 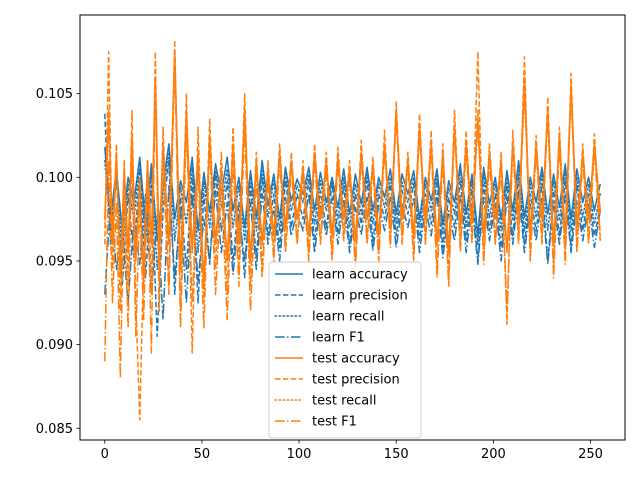 I want to click on legend-label: test precision, so click(x=356, y=380).